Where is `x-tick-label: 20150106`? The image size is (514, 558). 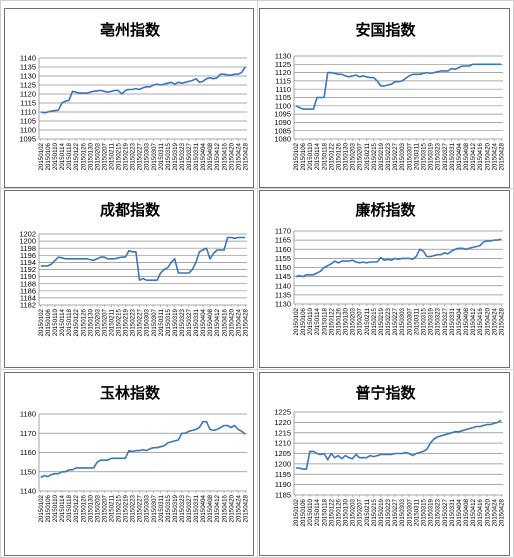
x-tick-label: 20150106 is located at coordinates (48, 322).